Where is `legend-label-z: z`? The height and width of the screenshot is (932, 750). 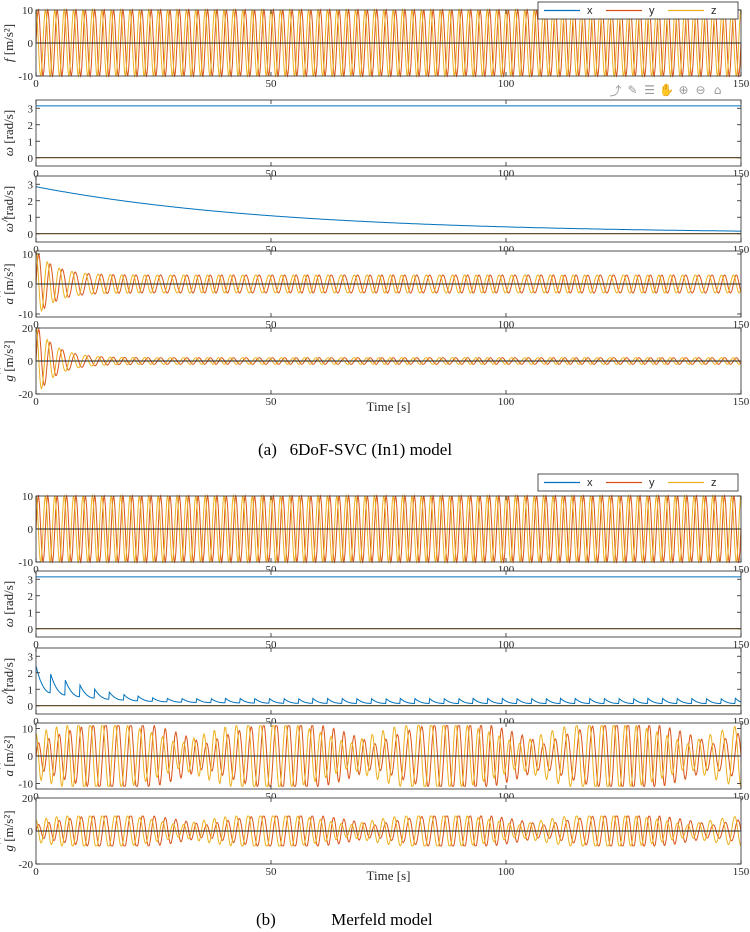
legend-label-z: z is located at coordinates (714, 11).